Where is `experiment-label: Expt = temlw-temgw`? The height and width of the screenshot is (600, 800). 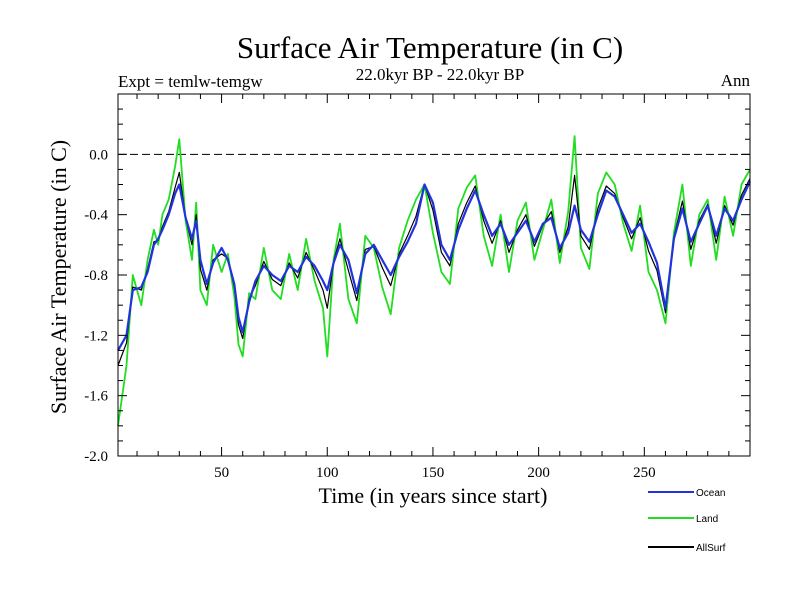
experiment-label: Expt = temlw-temgw is located at coordinates (190, 81).